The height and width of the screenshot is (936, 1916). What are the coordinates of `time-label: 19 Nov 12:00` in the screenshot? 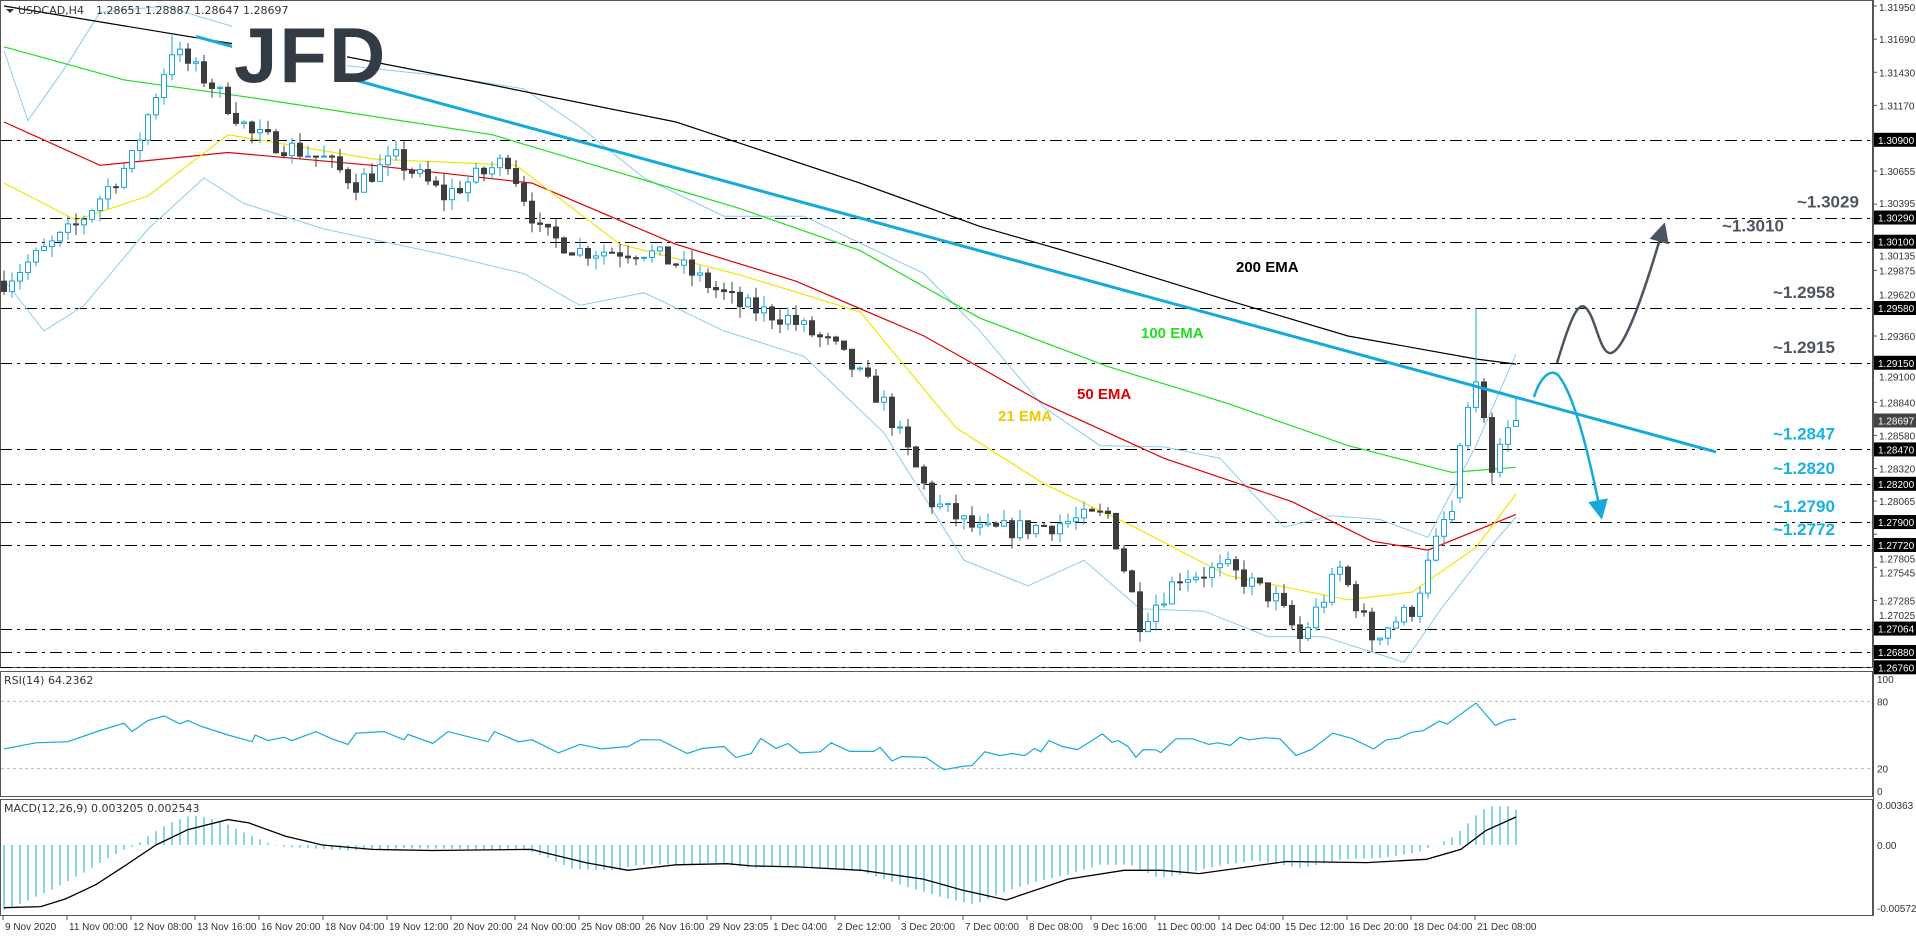 It's located at (419, 927).